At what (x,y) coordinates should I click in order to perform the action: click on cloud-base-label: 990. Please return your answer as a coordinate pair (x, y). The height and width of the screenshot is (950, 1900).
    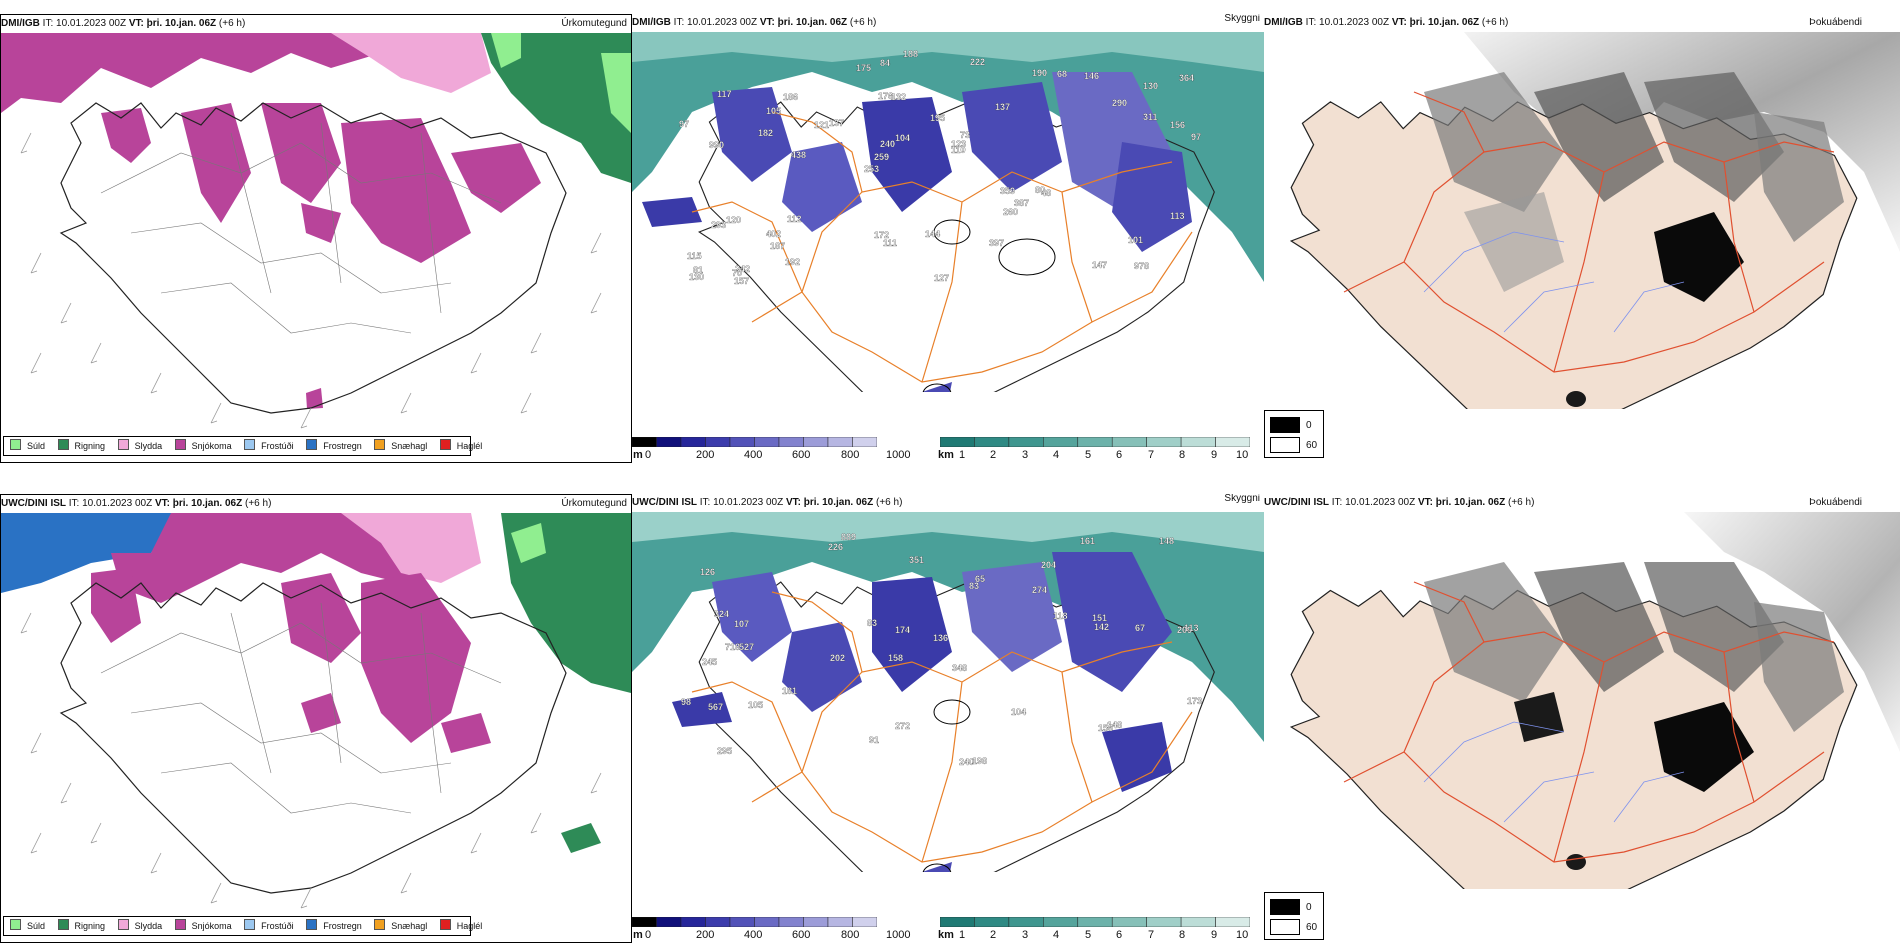
    Looking at the image, I should click on (716, 145).